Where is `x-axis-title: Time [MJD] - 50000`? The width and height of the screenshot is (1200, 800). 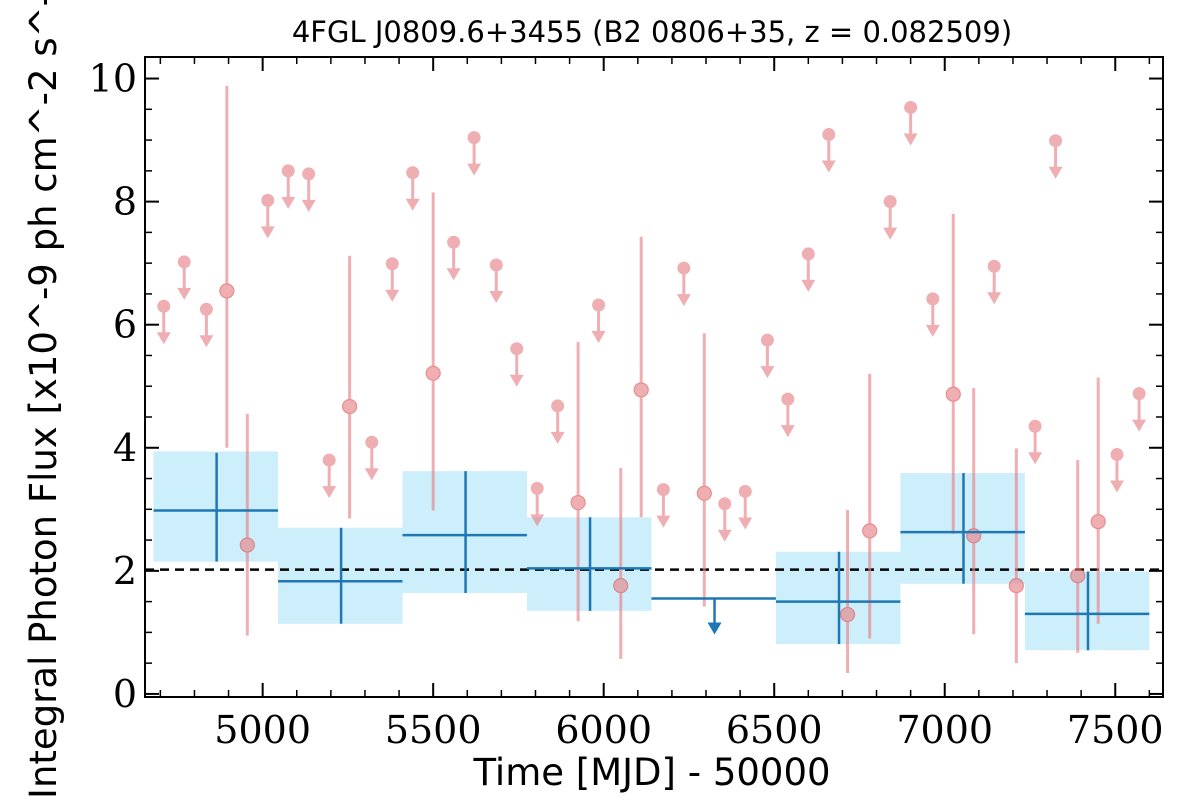
x-axis-title: Time [MJD] - 50000 is located at coordinates (651, 772).